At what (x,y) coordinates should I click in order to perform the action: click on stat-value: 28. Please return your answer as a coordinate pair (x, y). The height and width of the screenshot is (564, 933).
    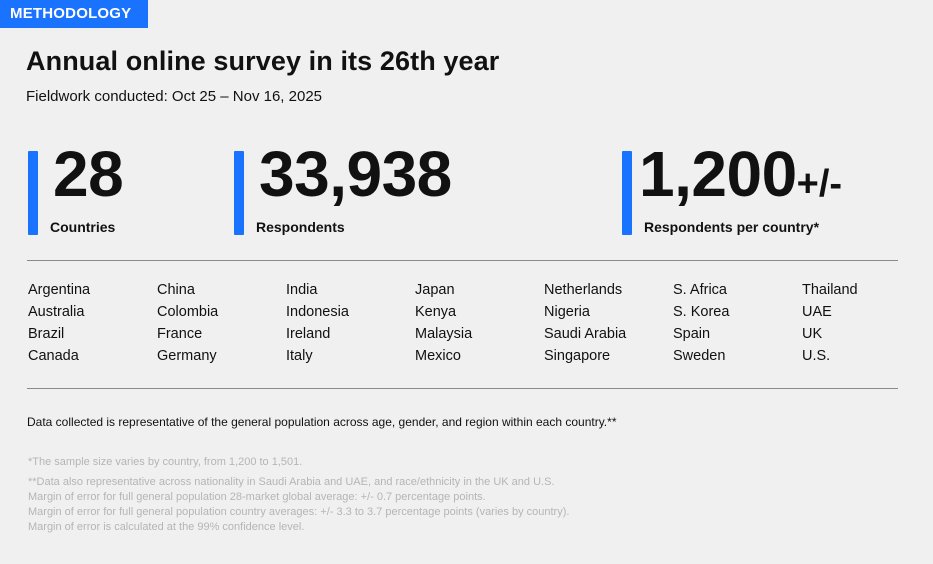
    Looking at the image, I should click on (88, 174).